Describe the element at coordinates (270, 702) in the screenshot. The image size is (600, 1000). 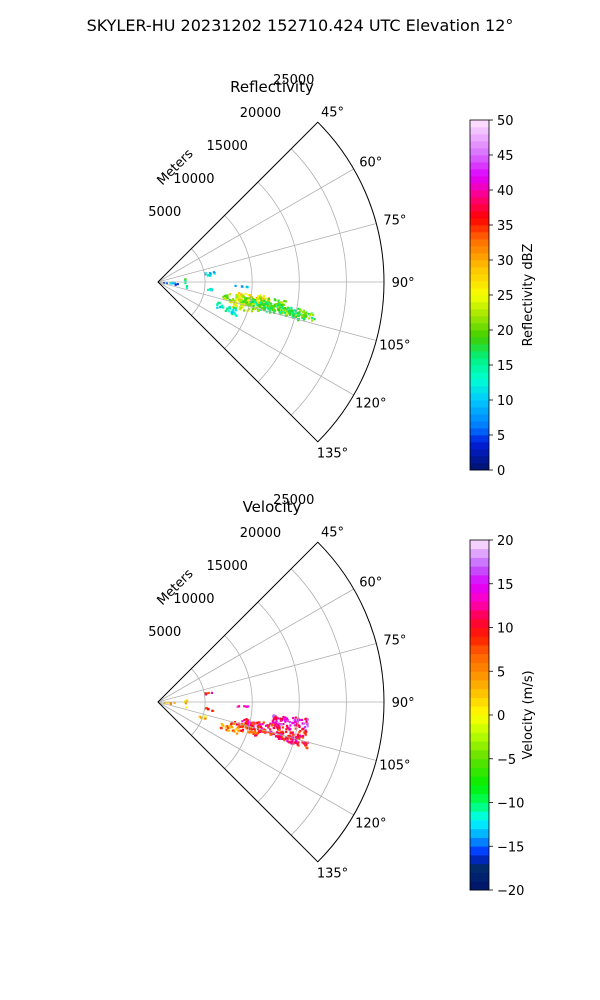
I see `polar-grid` at that location.